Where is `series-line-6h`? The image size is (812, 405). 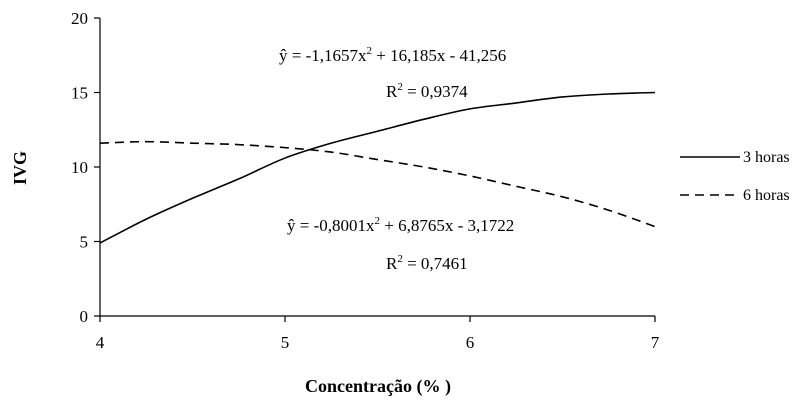
series-line-6h is located at coordinates (377, 184).